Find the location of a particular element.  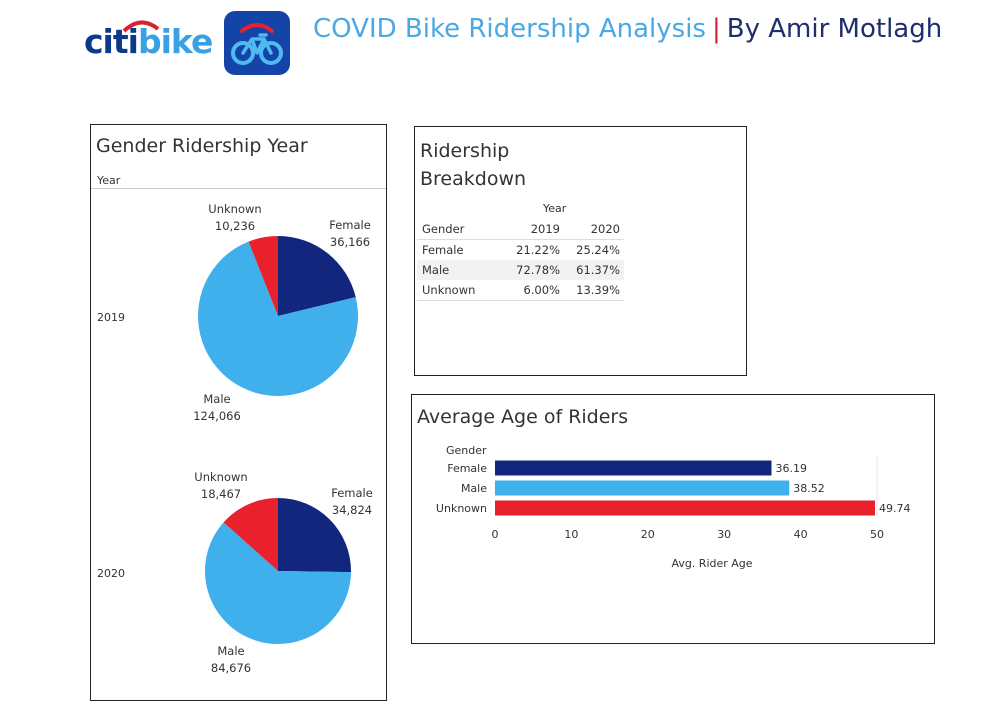

pie-slice-female-2019 is located at coordinates (317, 276).